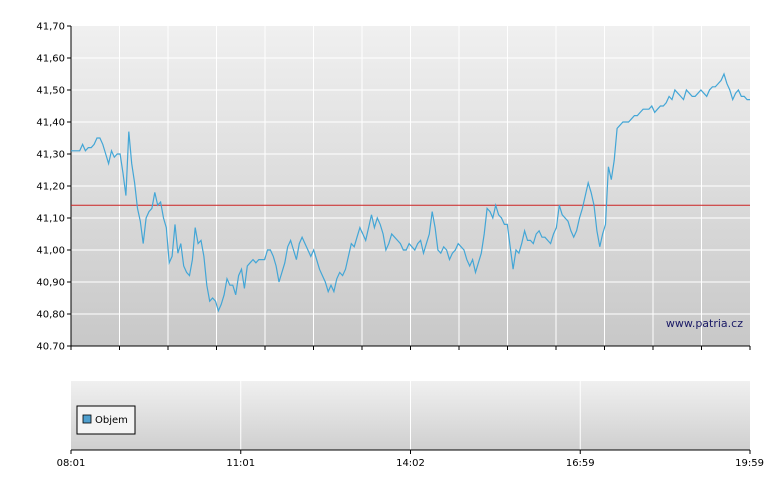 The height and width of the screenshot is (490, 780). What do you see at coordinates (410, 415) in the screenshot?
I see `volume-grid` at bounding box center [410, 415].